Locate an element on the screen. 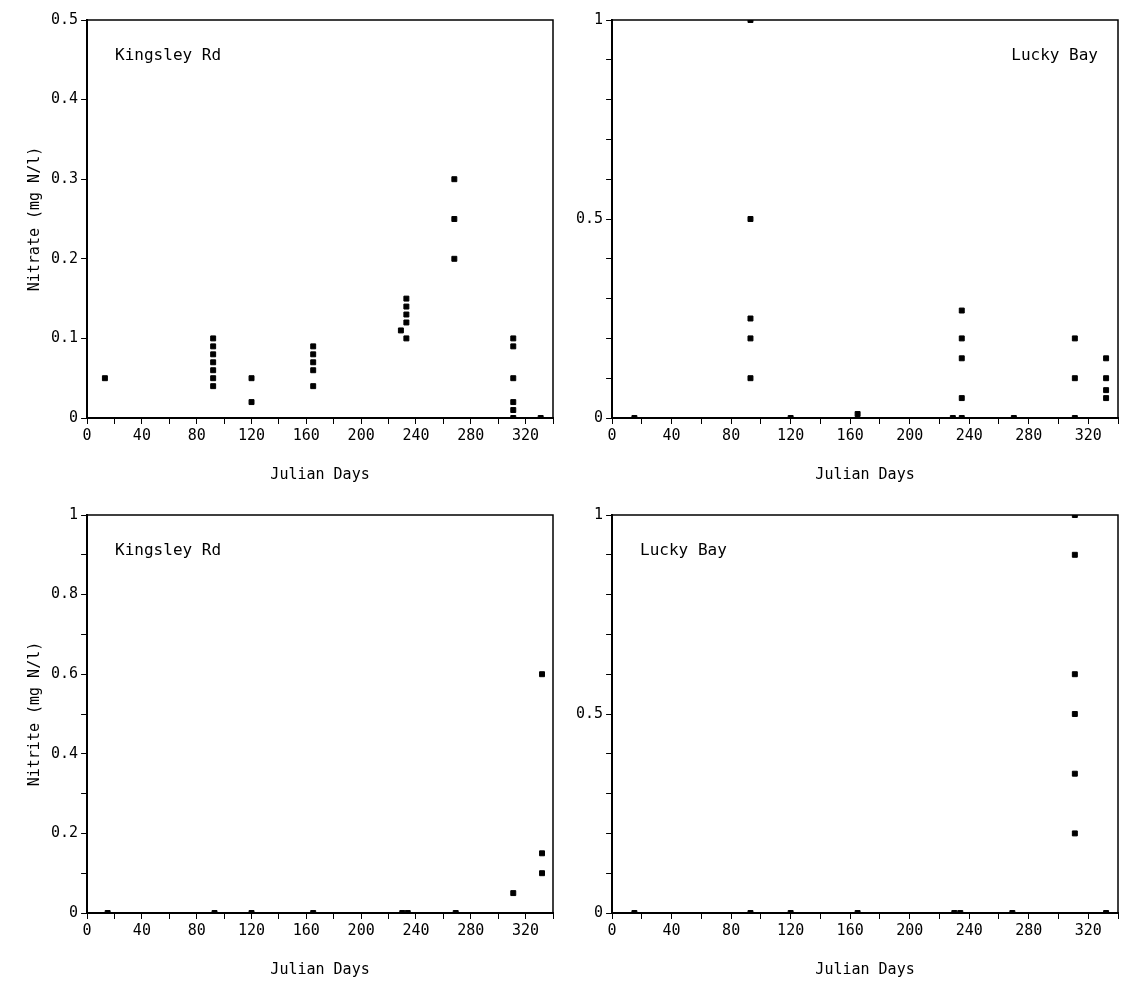  y-tick-label: 0.3 is located at coordinates (65, 178).